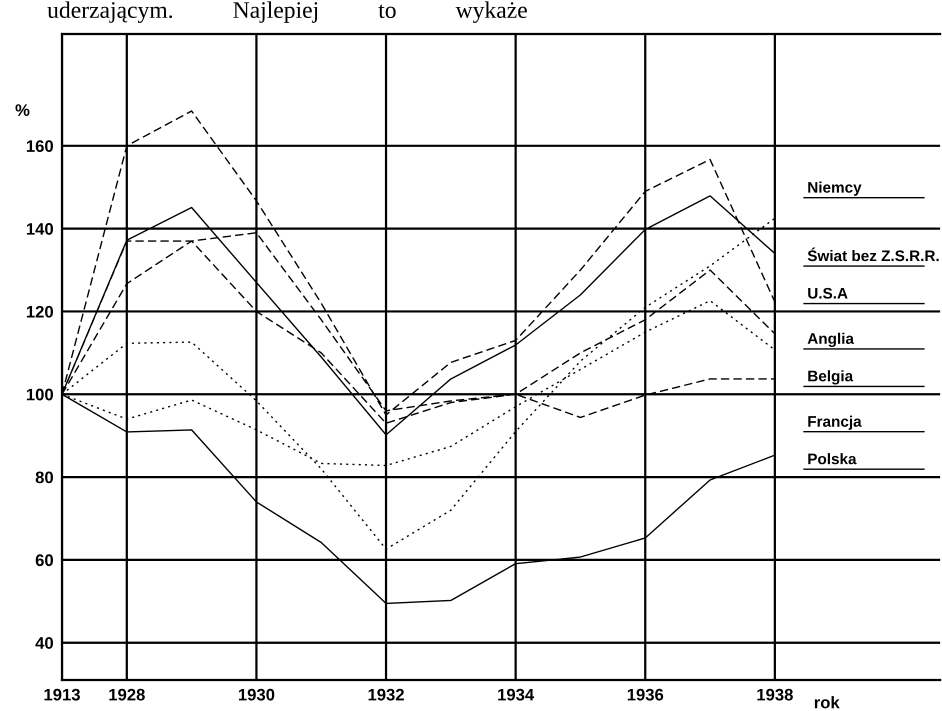 The width and height of the screenshot is (942, 711). I want to click on x-tick-label: 1930, so click(256, 694).